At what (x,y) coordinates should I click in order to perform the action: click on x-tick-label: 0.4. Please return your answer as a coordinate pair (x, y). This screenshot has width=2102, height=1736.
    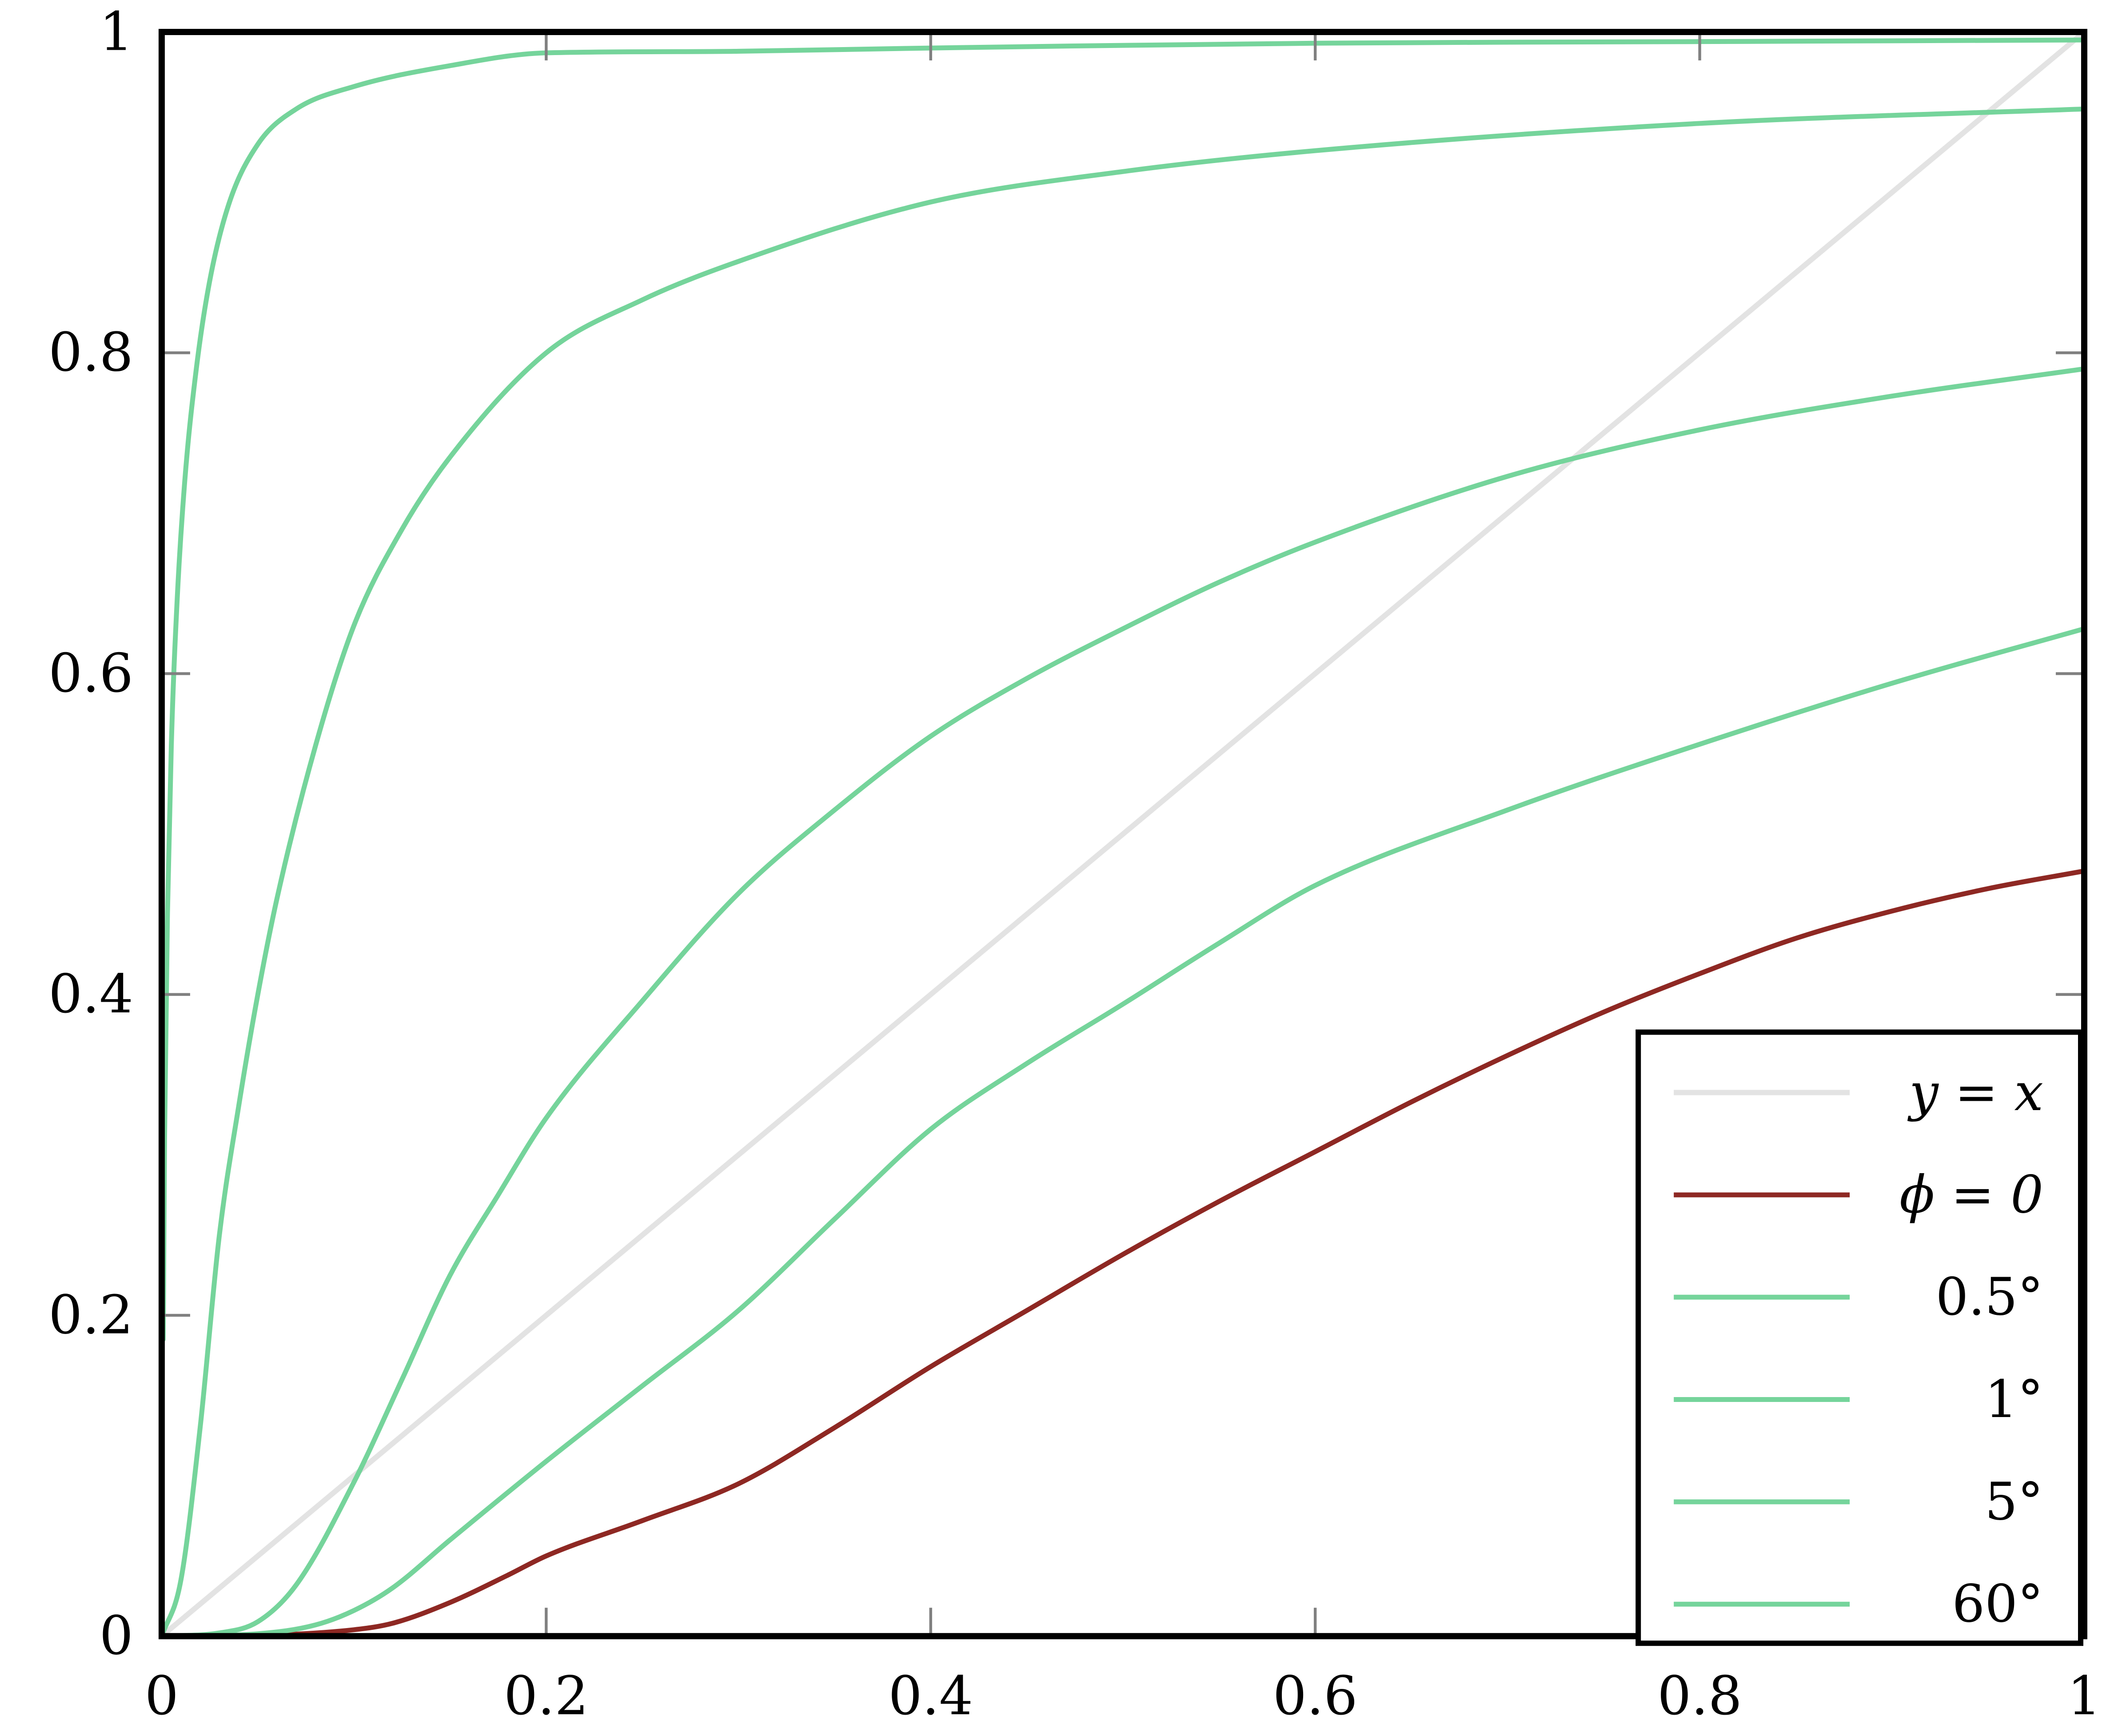
    Looking at the image, I should click on (931, 1696).